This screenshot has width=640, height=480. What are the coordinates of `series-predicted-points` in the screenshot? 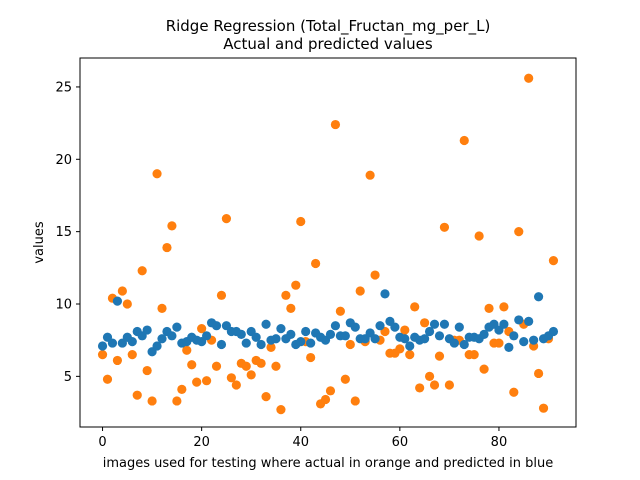 It's located at (328, 323).